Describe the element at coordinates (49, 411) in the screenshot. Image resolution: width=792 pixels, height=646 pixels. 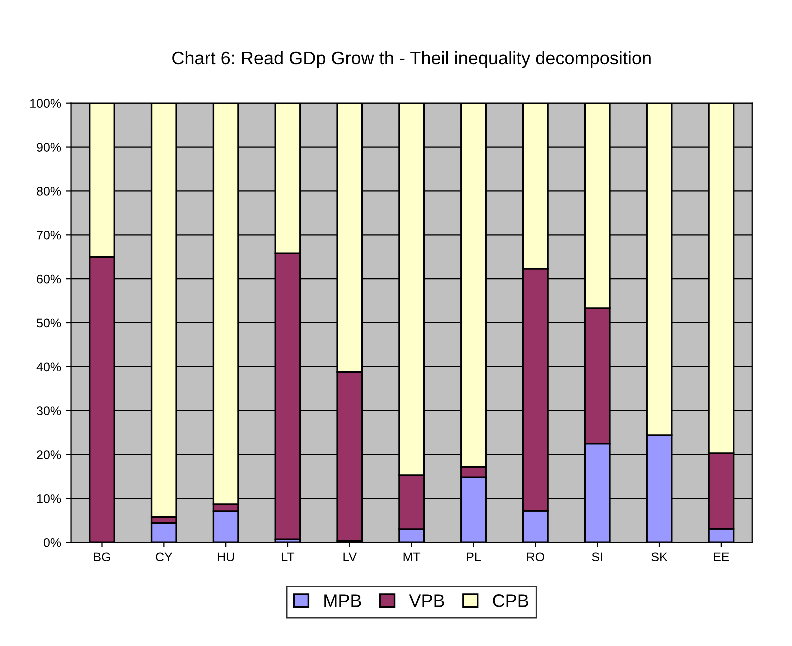
I see `y-tick-label: 30%` at that location.